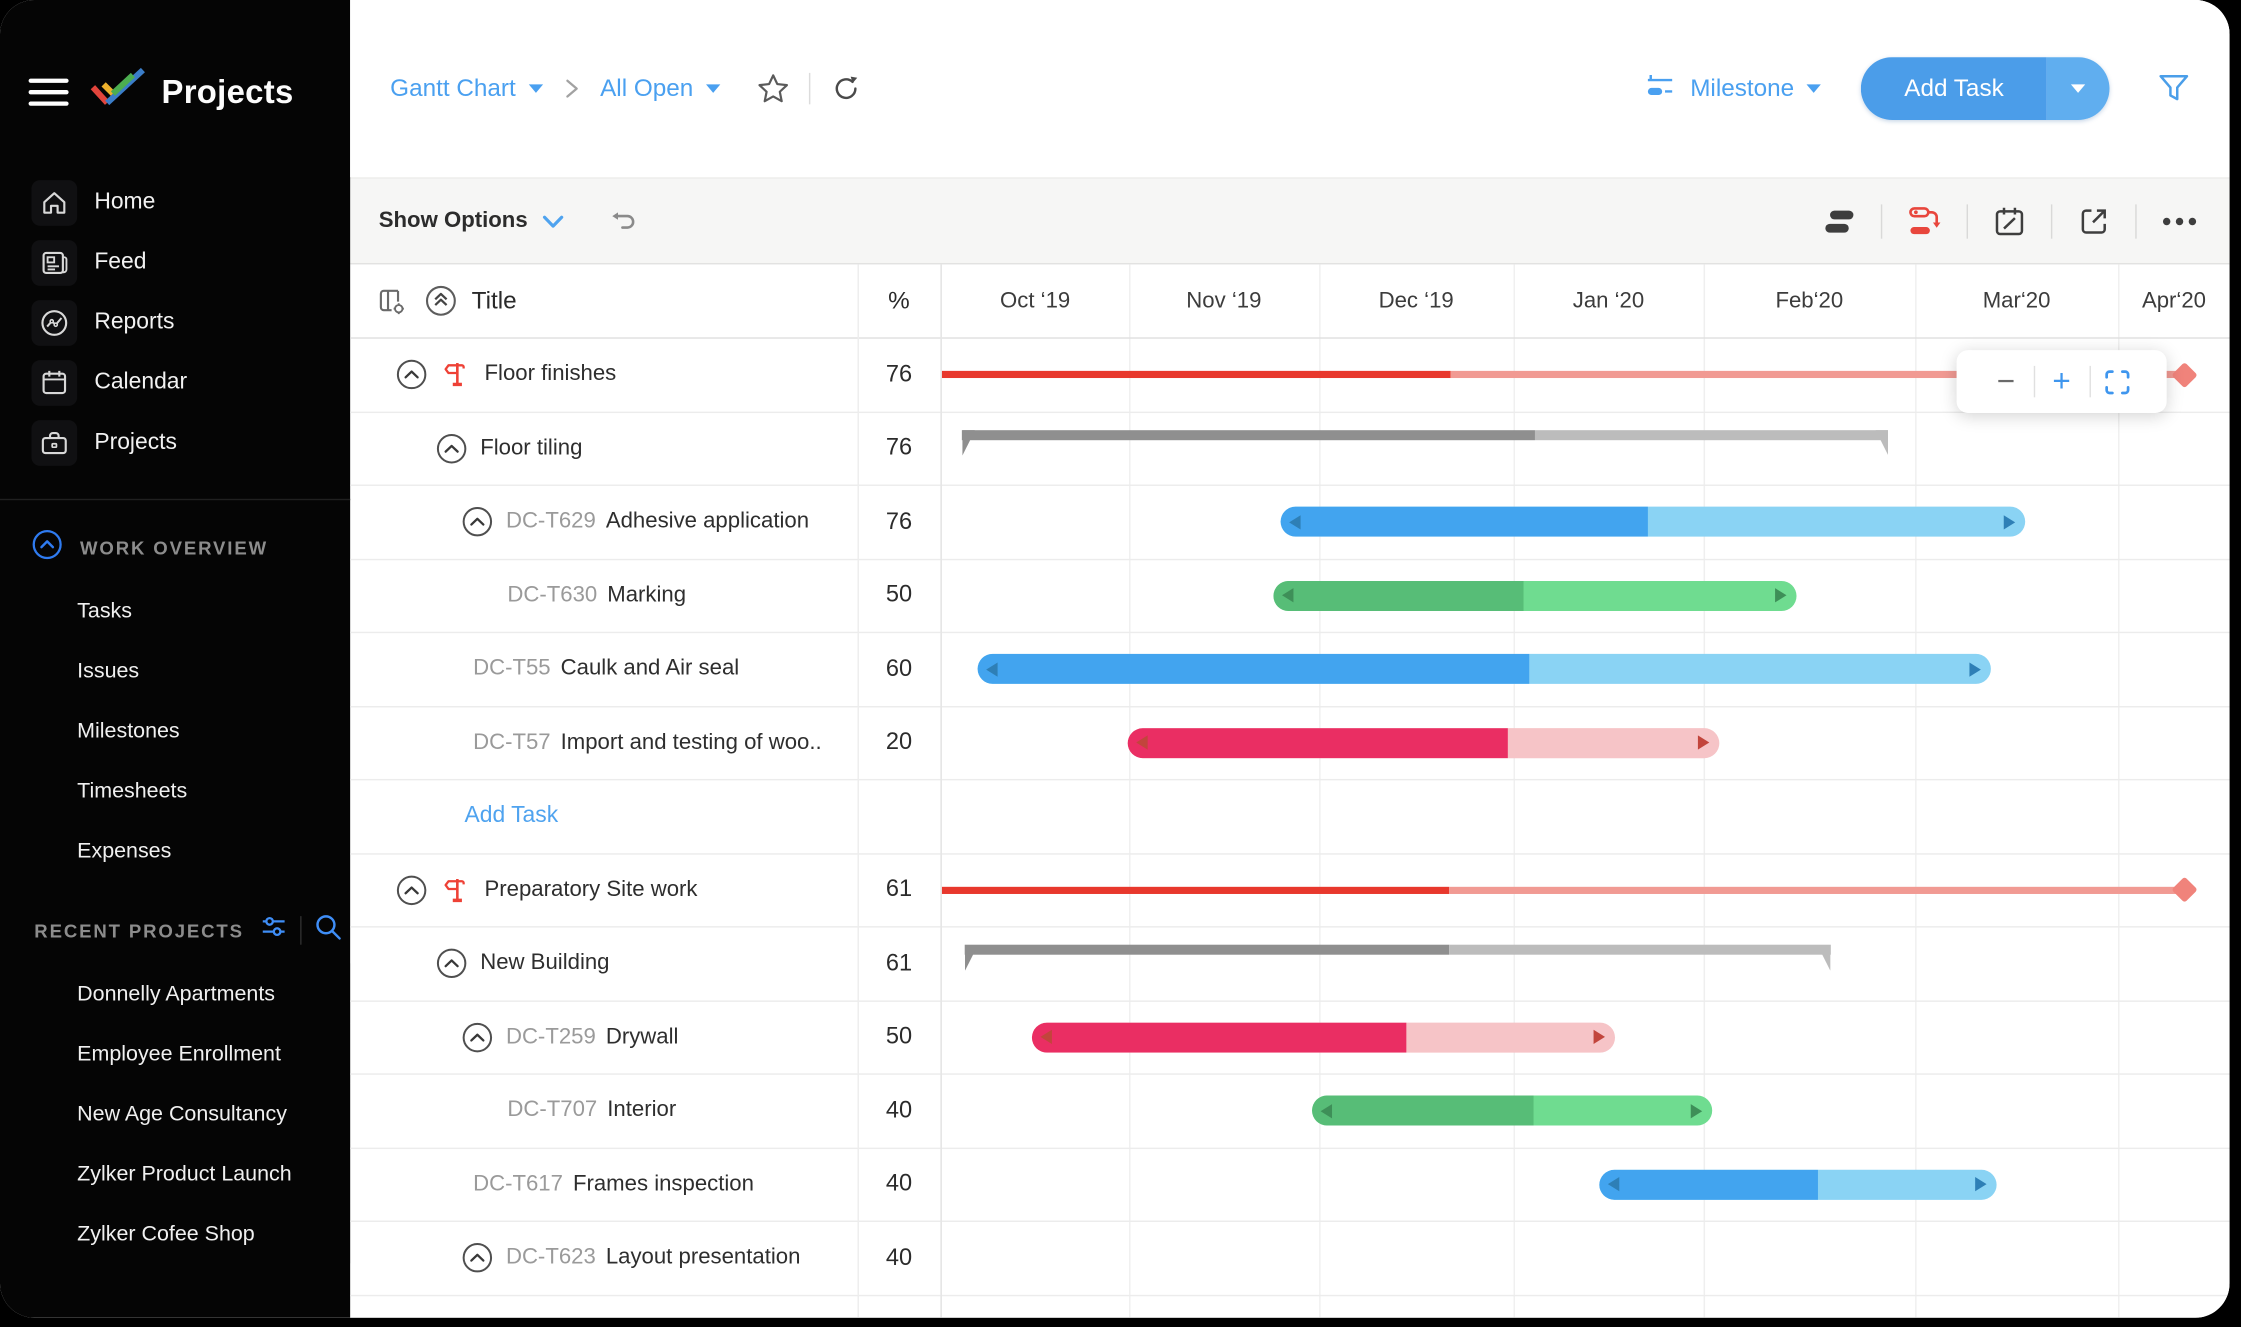  Describe the element at coordinates (623, 221) in the screenshot. I see `undo-icon` at that location.